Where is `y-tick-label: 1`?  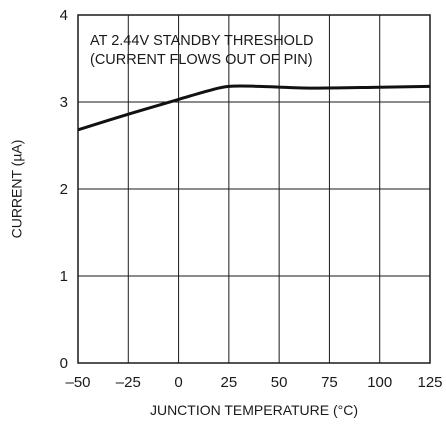 y-tick-label: 1 is located at coordinates (64, 276).